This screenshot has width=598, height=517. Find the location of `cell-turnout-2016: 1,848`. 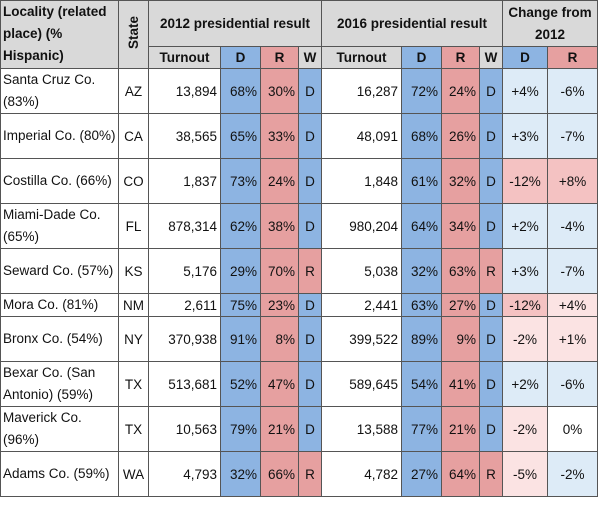

cell-turnout-2016: 1,848 is located at coordinates (362, 181).